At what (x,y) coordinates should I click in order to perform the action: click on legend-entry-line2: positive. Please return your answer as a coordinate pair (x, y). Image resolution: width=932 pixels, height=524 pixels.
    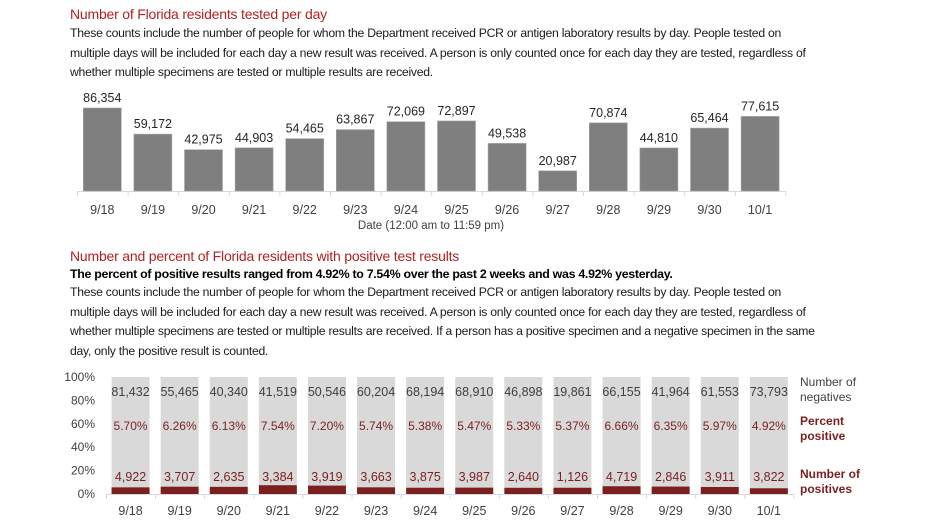
    Looking at the image, I should click on (823, 436).